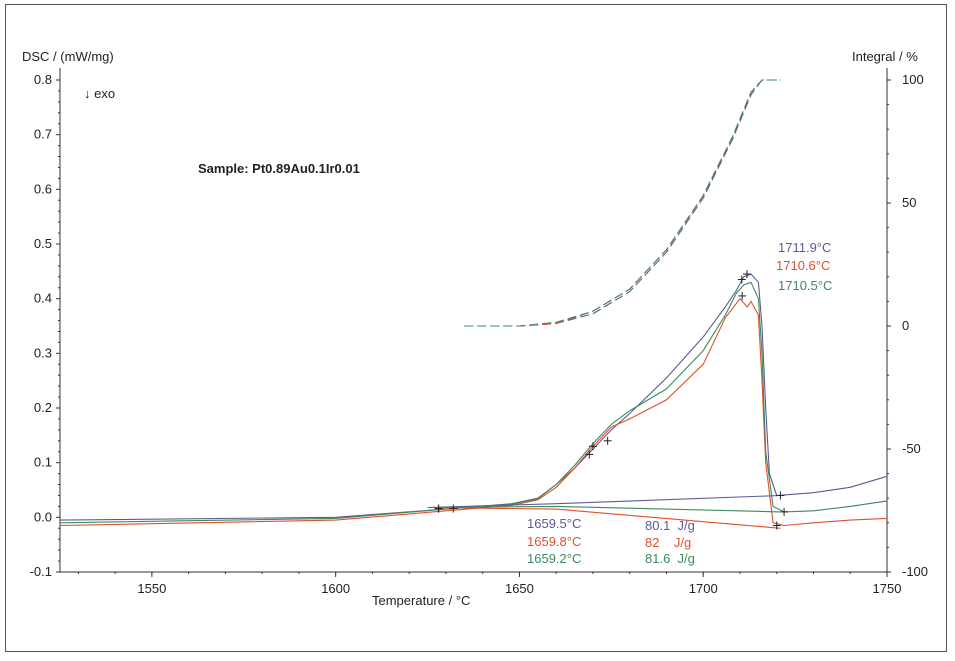 The width and height of the screenshot is (955, 661). Describe the element at coordinates (885, 56) in the screenshot. I see `y-right-axis-label: Integral / %` at that location.